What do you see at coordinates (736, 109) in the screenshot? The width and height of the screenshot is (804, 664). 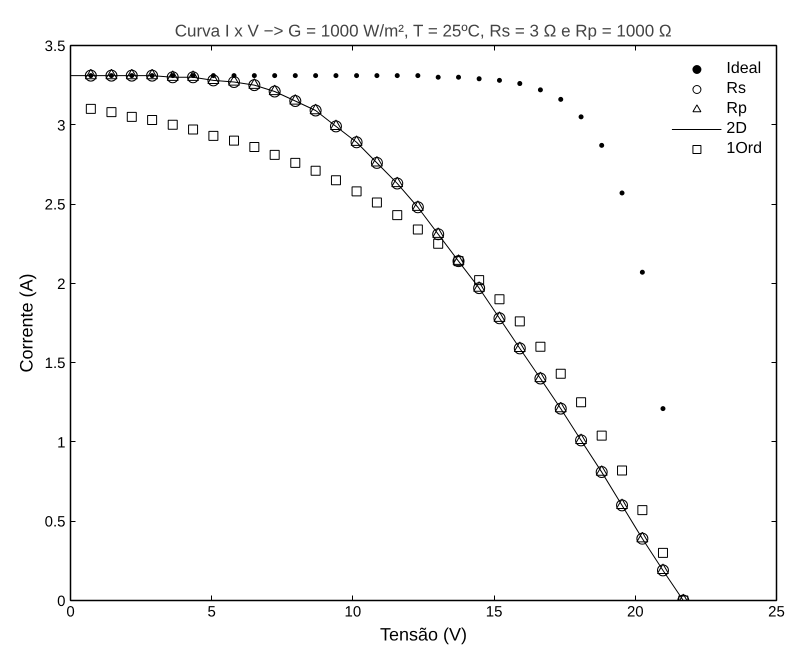 I see `legend-label: Rp` at bounding box center [736, 109].